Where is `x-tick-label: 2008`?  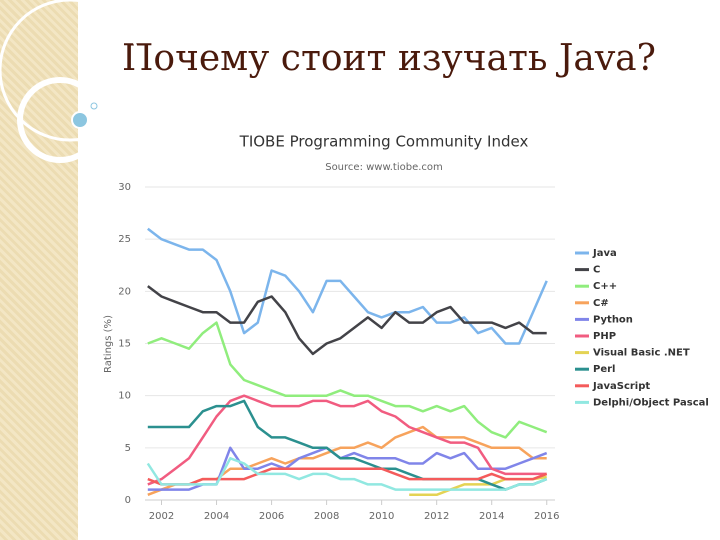 x-tick-label: 2008 is located at coordinates (326, 516).